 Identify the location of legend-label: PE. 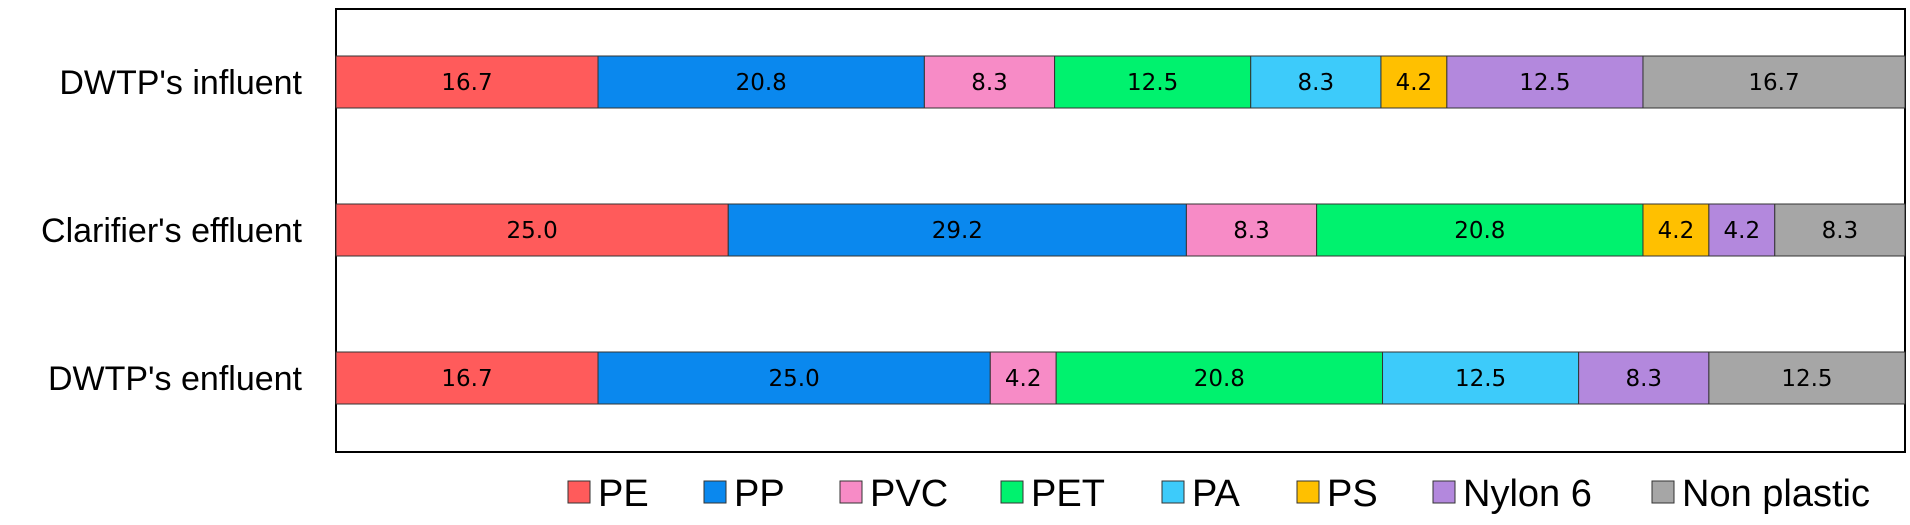
(623, 494).